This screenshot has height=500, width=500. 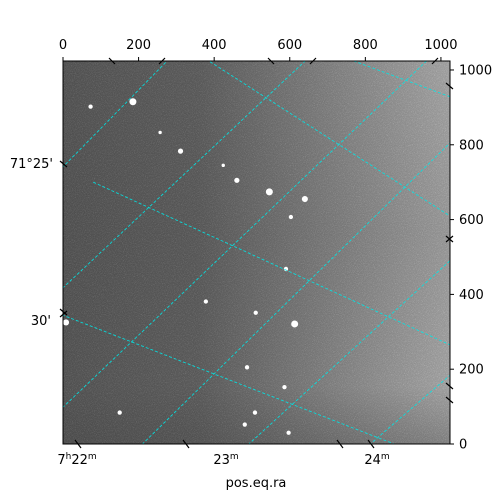 I want to click on right-tick-label-3: 600, so click(x=471, y=220).